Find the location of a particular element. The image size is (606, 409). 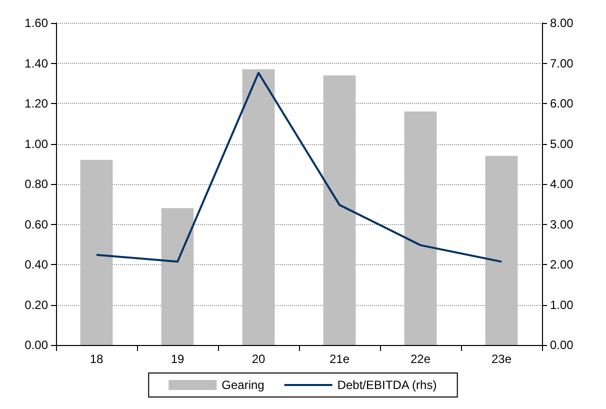

y-tick-label: 1.20 is located at coordinates (36, 103).